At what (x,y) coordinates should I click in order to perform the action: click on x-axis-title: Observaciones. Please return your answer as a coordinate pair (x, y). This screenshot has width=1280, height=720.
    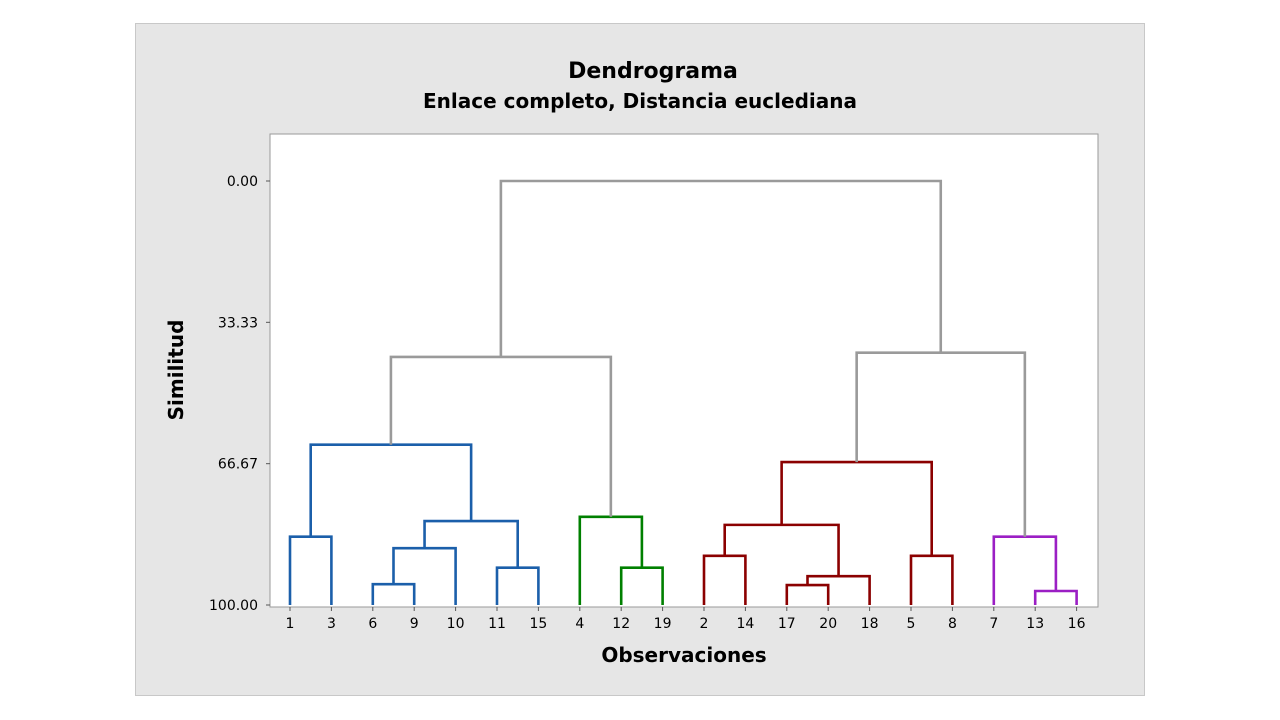
    Looking at the image, I should click on (683, 655).